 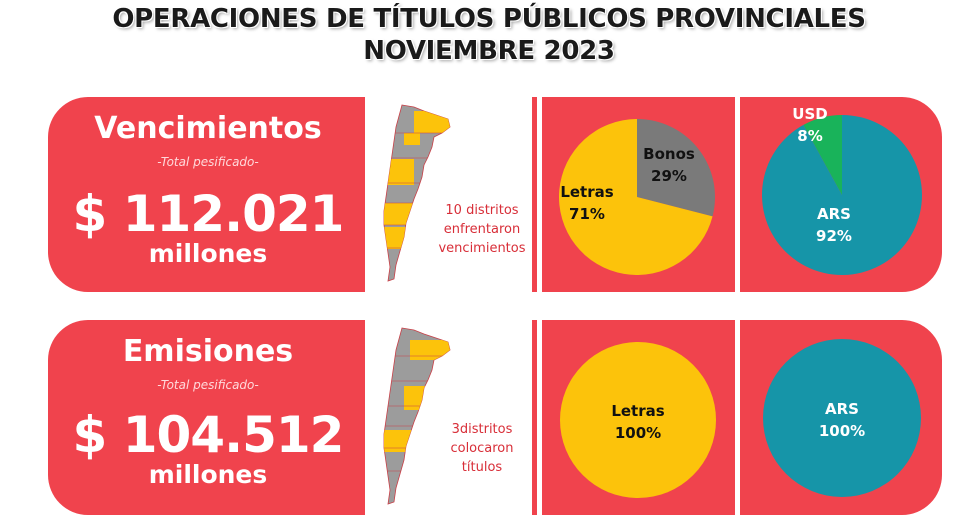 What do you see at coordinates (208, 474) in the screenshot?
I see `emisiones-unit: millones` at bounding box center [208, 474].